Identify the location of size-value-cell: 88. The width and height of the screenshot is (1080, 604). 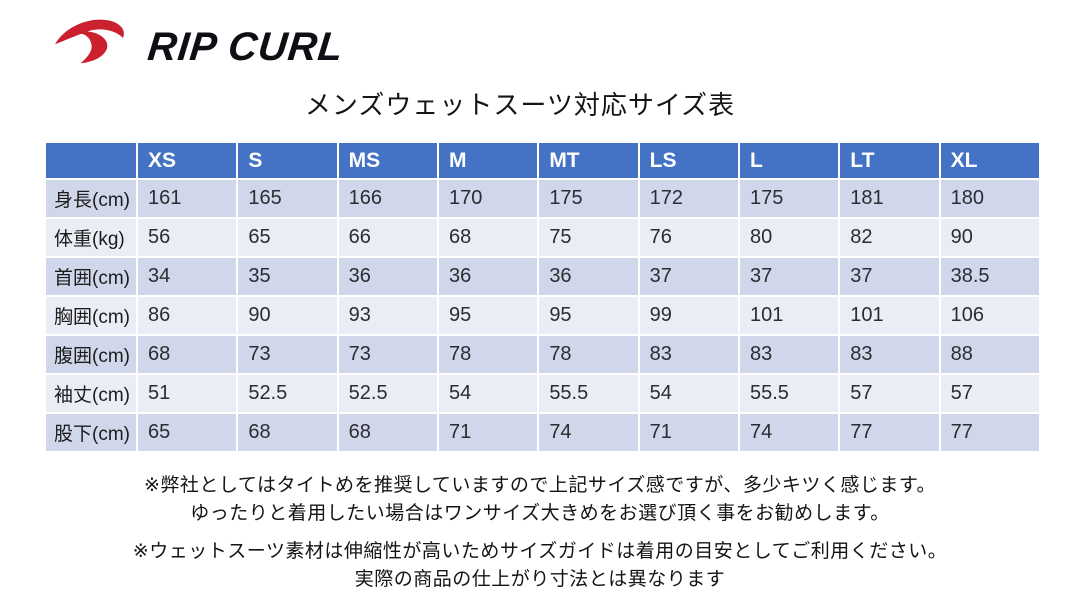
(990, 354).